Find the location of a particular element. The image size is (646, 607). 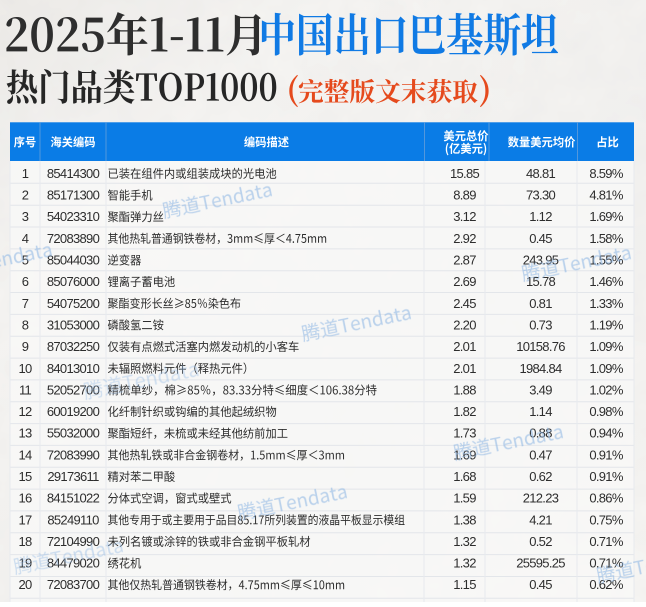

svg-text: 1.38 is located at coordinates (464, 519).